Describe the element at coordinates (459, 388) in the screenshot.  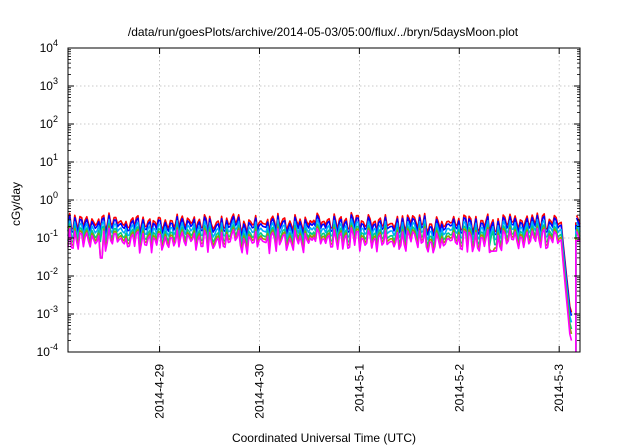
I see `x-tick-label: 2014-5-2` at that location.